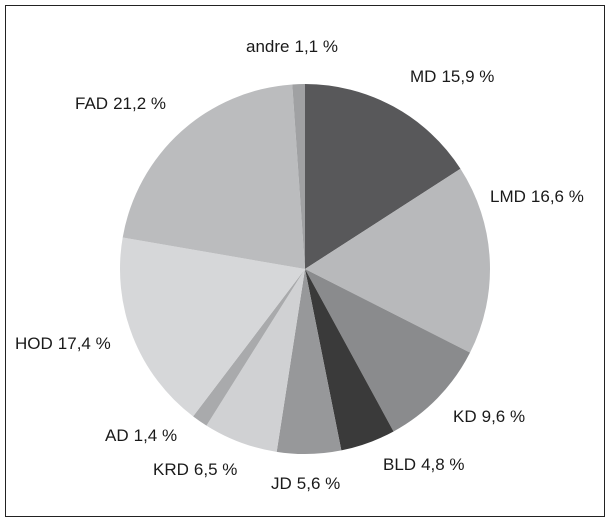  What do you see at coordinates (281, 483) in the screenshot?
I see `slice-category: JD` at bounding box center [281, 483].